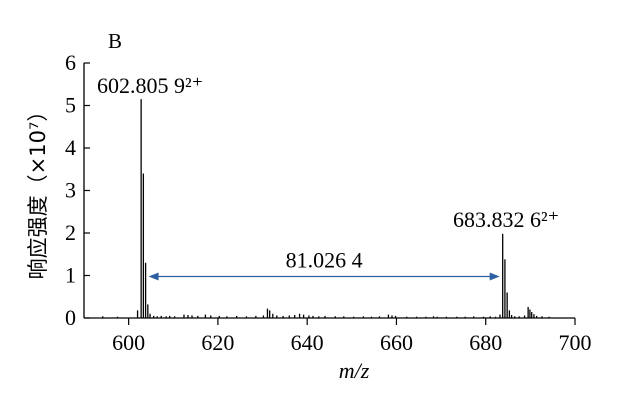  Describe the element at coordinates (396, 342) in the screenshot. I see `x-tick-label-660: 660` at that location.